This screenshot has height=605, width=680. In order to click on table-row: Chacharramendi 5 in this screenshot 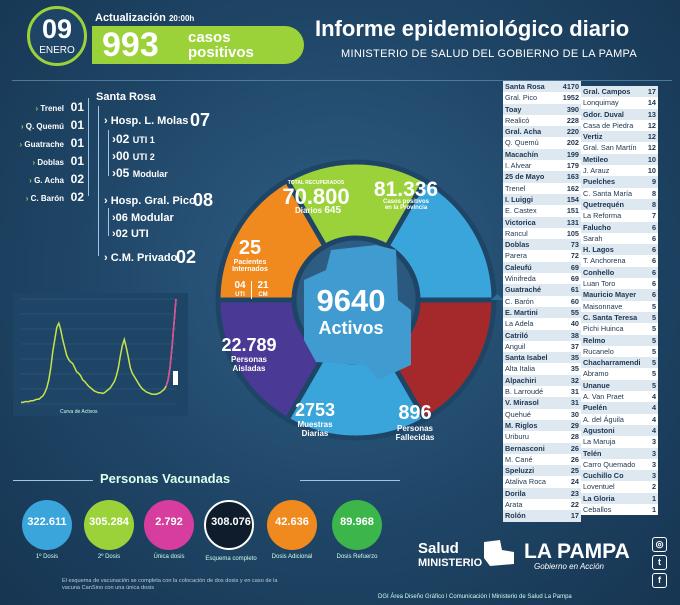, I will do `click(619, 363)`.